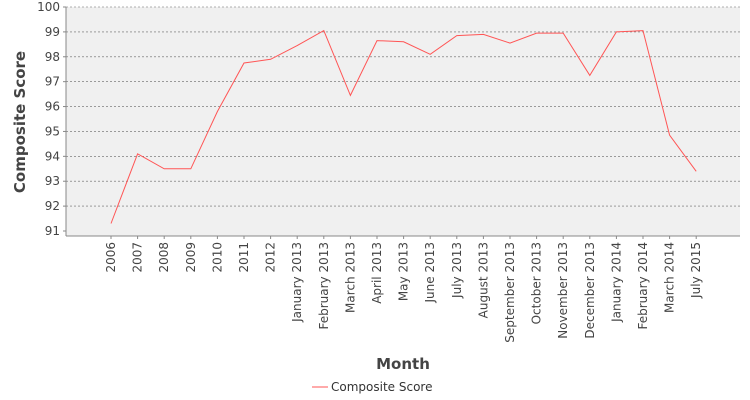 The height and width of the screenshot is (400, 750). Describe the element at coordinates (377, 273) in the screenshot. I see `x-tick-label: April 2013` at that location.